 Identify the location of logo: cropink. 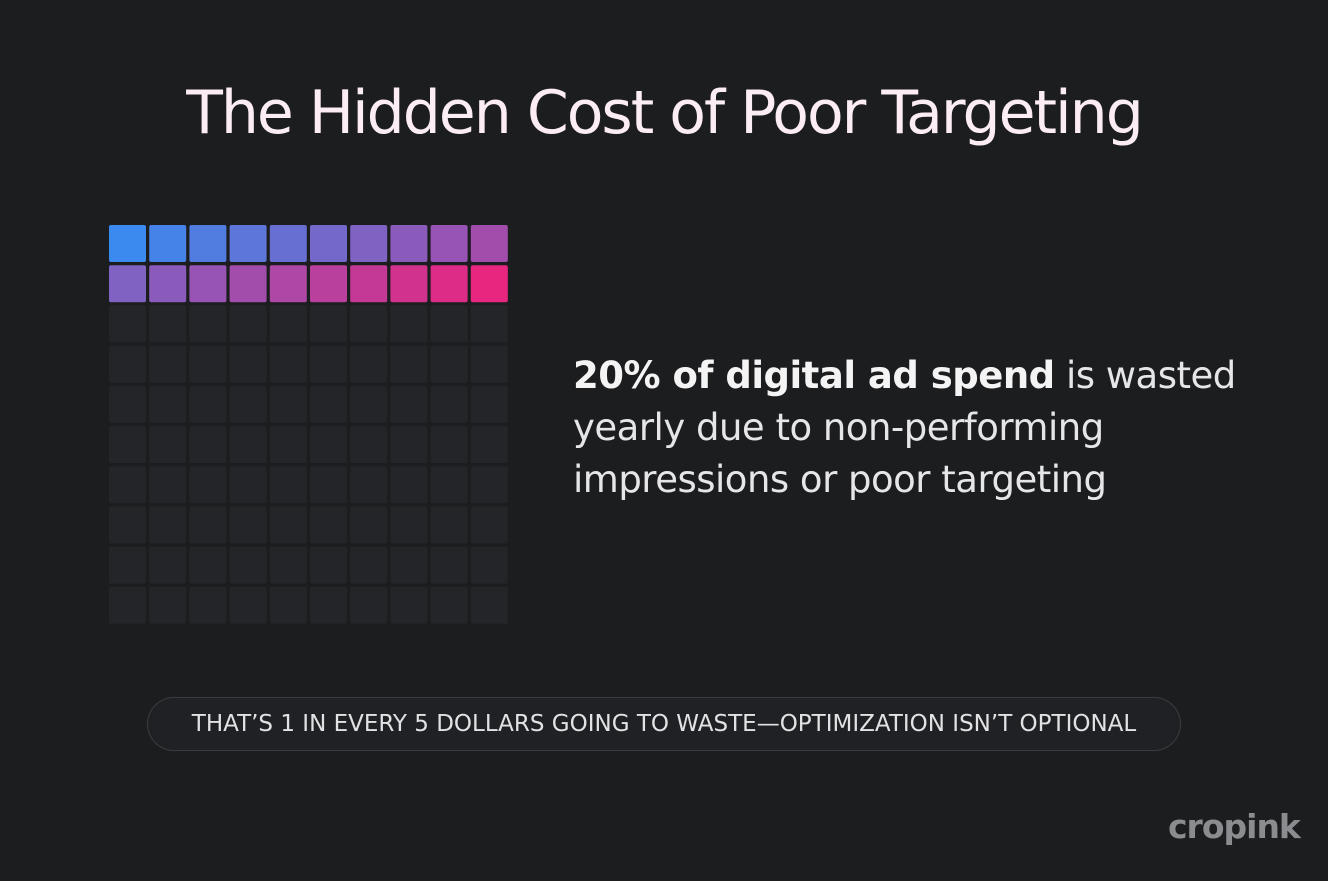
(1234, 826).